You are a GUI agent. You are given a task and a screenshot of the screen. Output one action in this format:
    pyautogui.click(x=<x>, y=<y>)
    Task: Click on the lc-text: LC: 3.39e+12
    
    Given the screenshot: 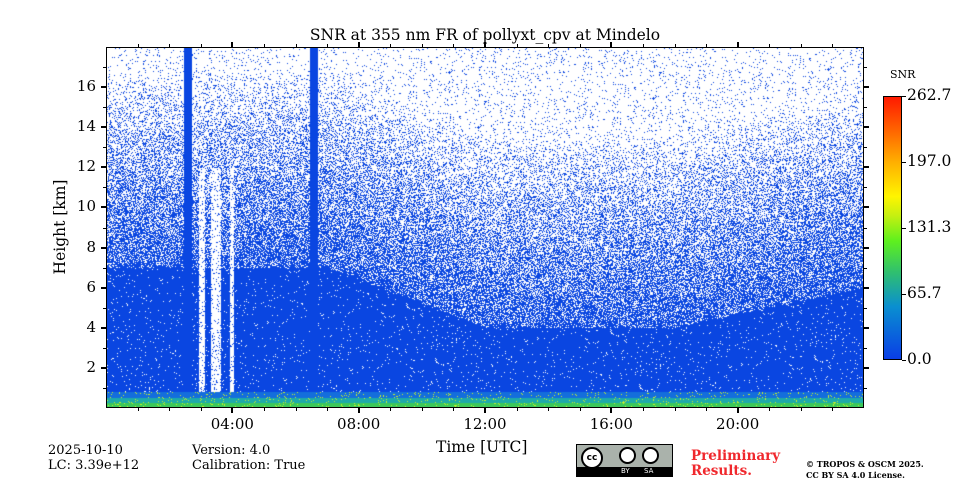 What is the action you would take?
    pyautogui.click(x=94, y=465)
    